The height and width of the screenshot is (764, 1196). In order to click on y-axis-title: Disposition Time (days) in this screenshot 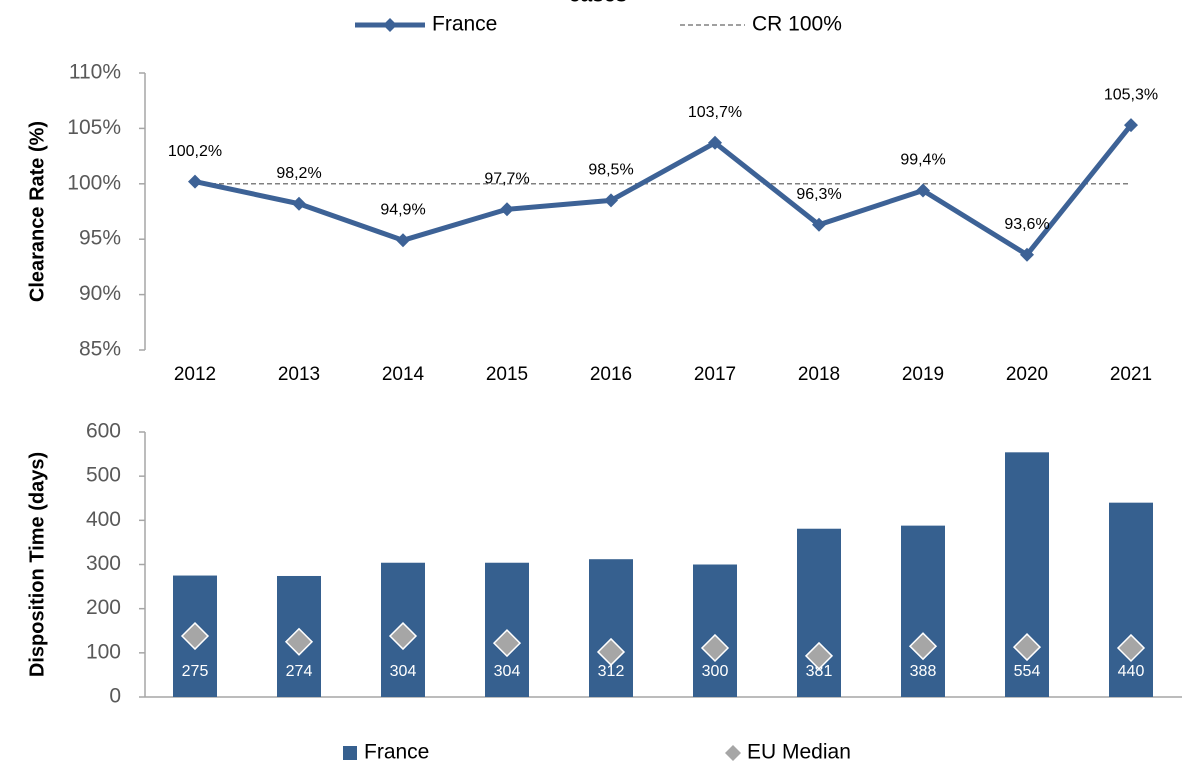, I will do `click(37, 564)`.